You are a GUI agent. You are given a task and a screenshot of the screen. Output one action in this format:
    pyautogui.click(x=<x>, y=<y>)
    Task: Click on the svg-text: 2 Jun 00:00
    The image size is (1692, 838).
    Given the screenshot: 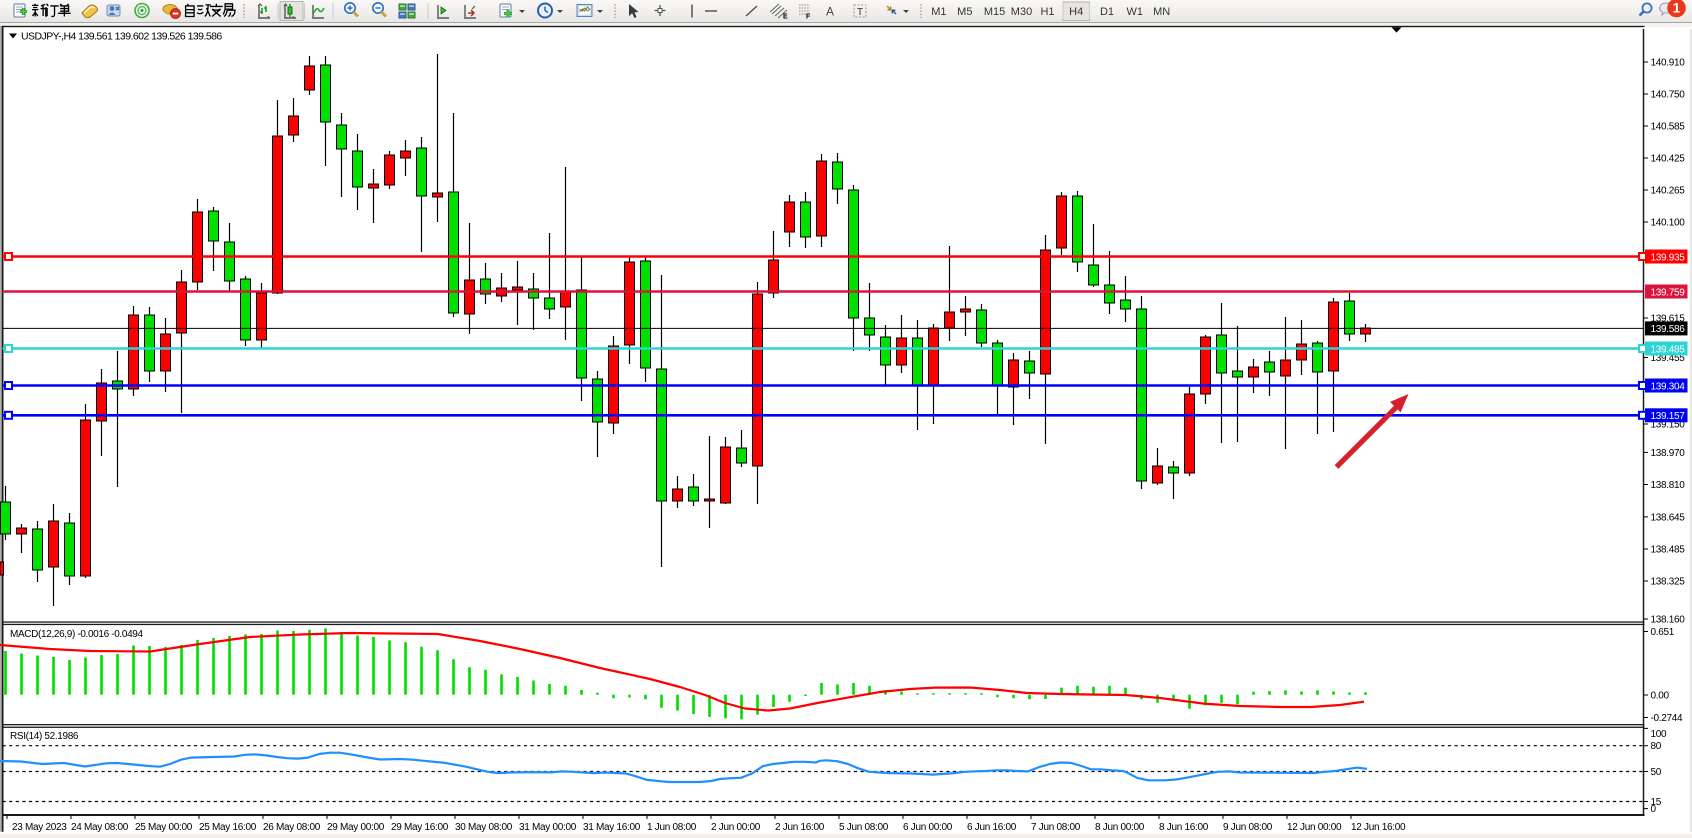 What is the action you would take?
    pyautogui.click(x=736, y=827)
    